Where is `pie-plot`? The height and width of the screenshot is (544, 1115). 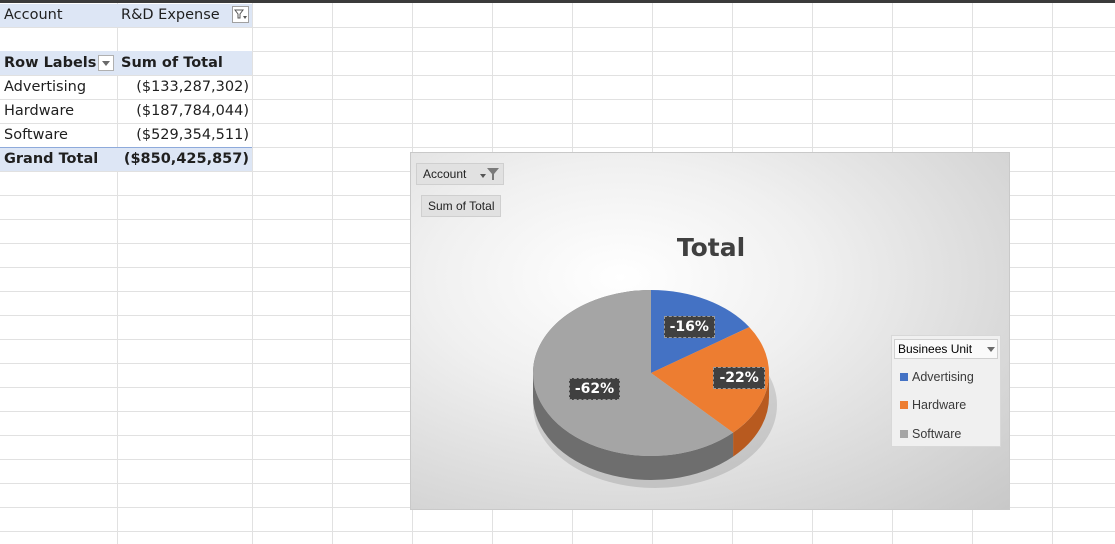 pie-plot is located at coordinates (655, 389).